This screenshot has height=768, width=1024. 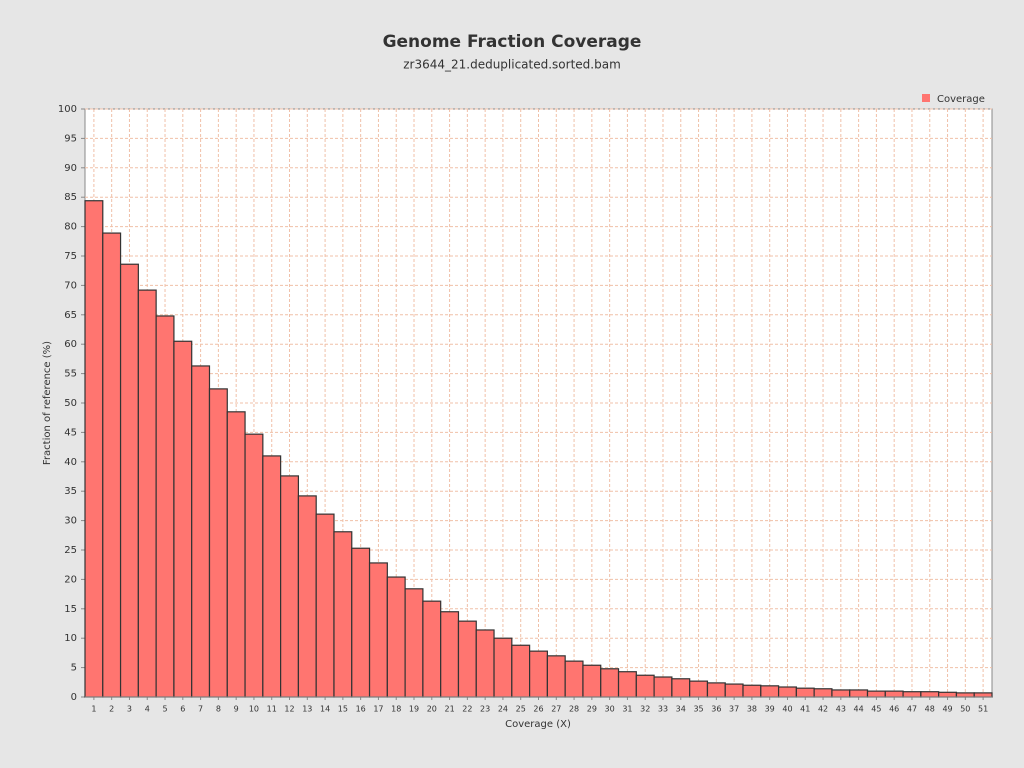 What do you see at coordinates (681, 709) in the screenshot?
I see `x-tick-label: 34` at bounding box center [681, 709].